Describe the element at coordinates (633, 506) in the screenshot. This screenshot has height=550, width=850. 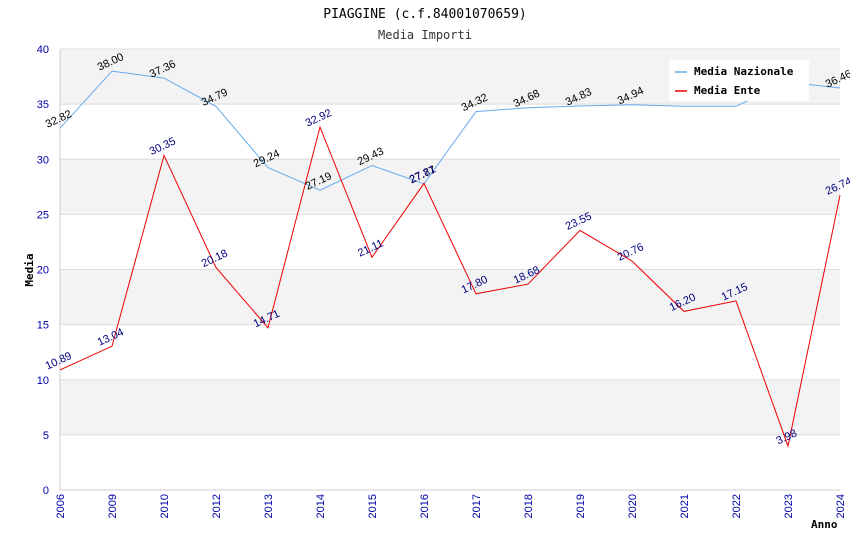
I see `x-tick-label: 2020` at that location.